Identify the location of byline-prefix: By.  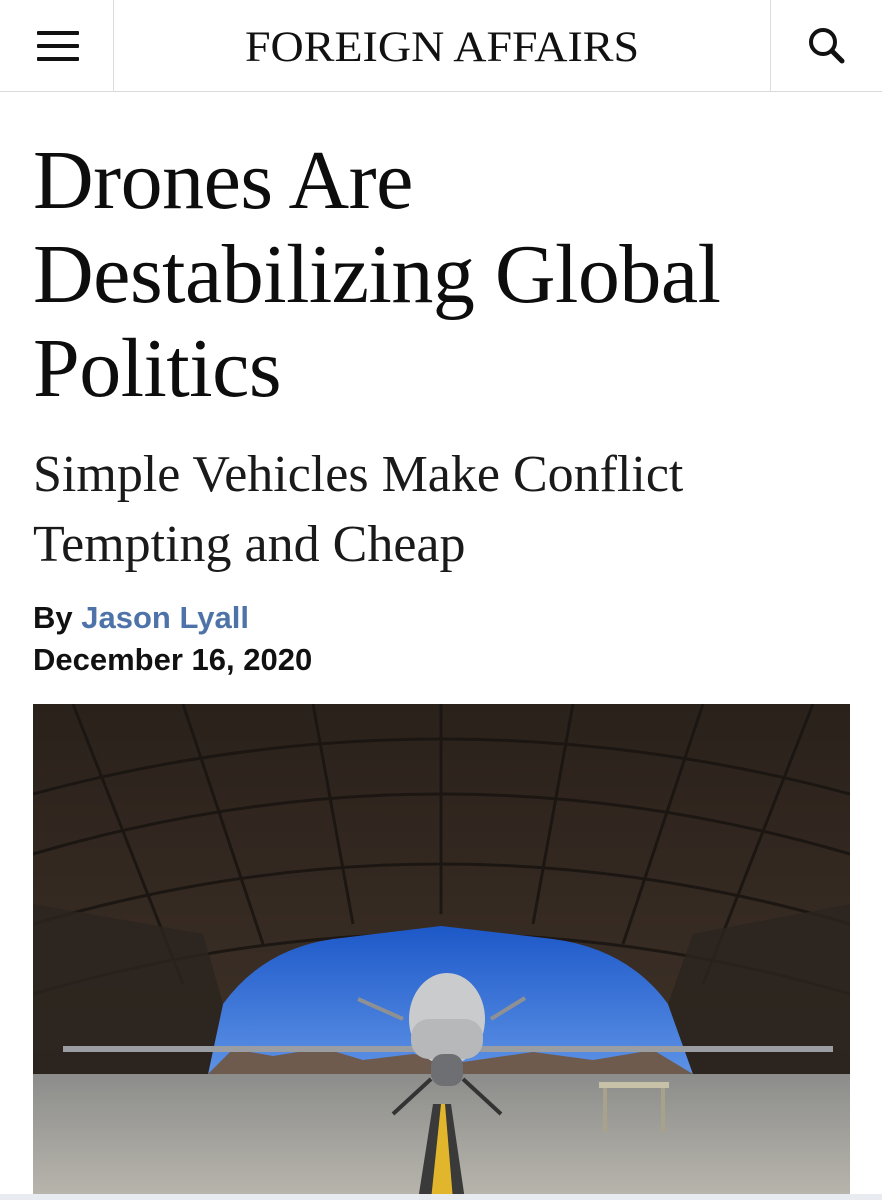
(53, 617).